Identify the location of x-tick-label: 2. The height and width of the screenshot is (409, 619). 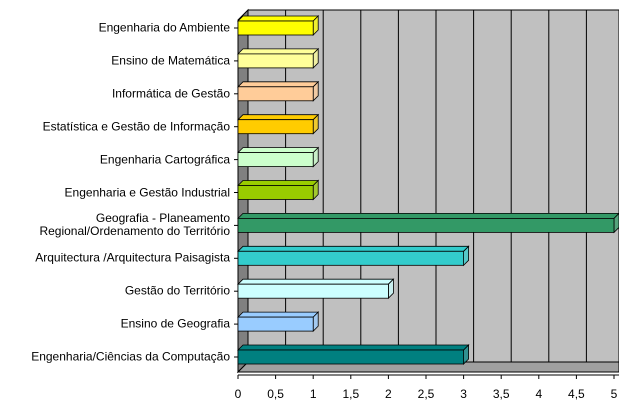
(388, 394).